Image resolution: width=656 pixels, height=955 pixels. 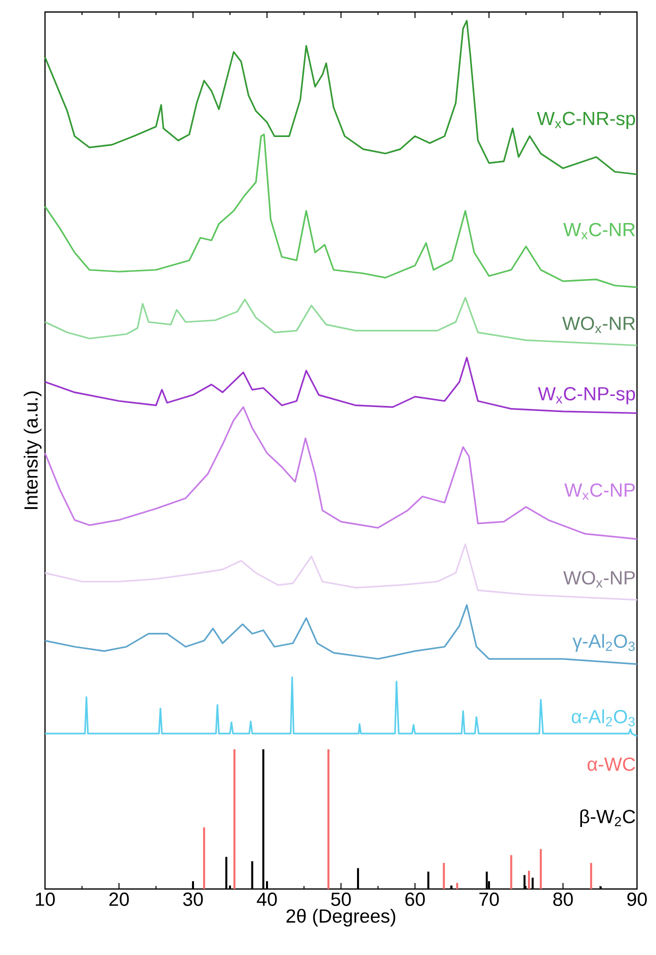 I want to click on x-axis-title: 2θ (Degrees), so click(x=341, y=917).